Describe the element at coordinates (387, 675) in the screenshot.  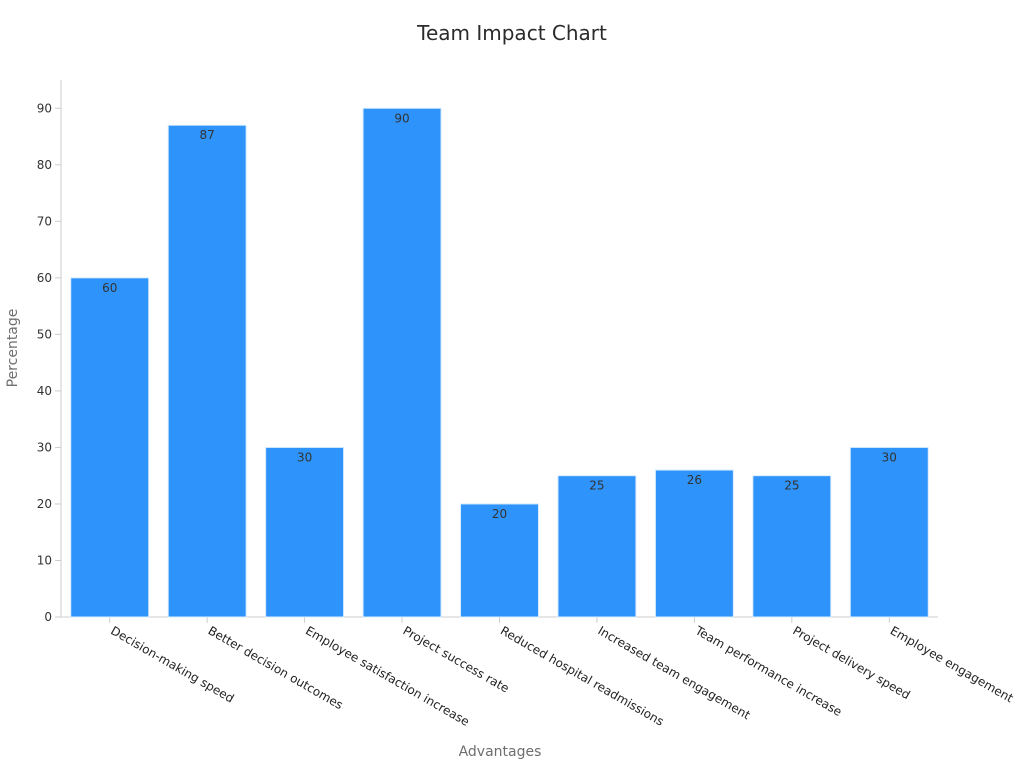
I see `x-tick-label: Employee satisfaction increase` at that location.